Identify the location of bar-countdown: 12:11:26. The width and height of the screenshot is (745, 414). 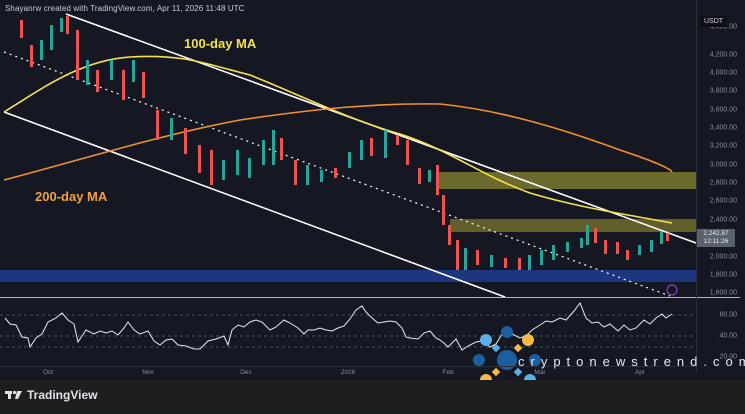
(716, 241).